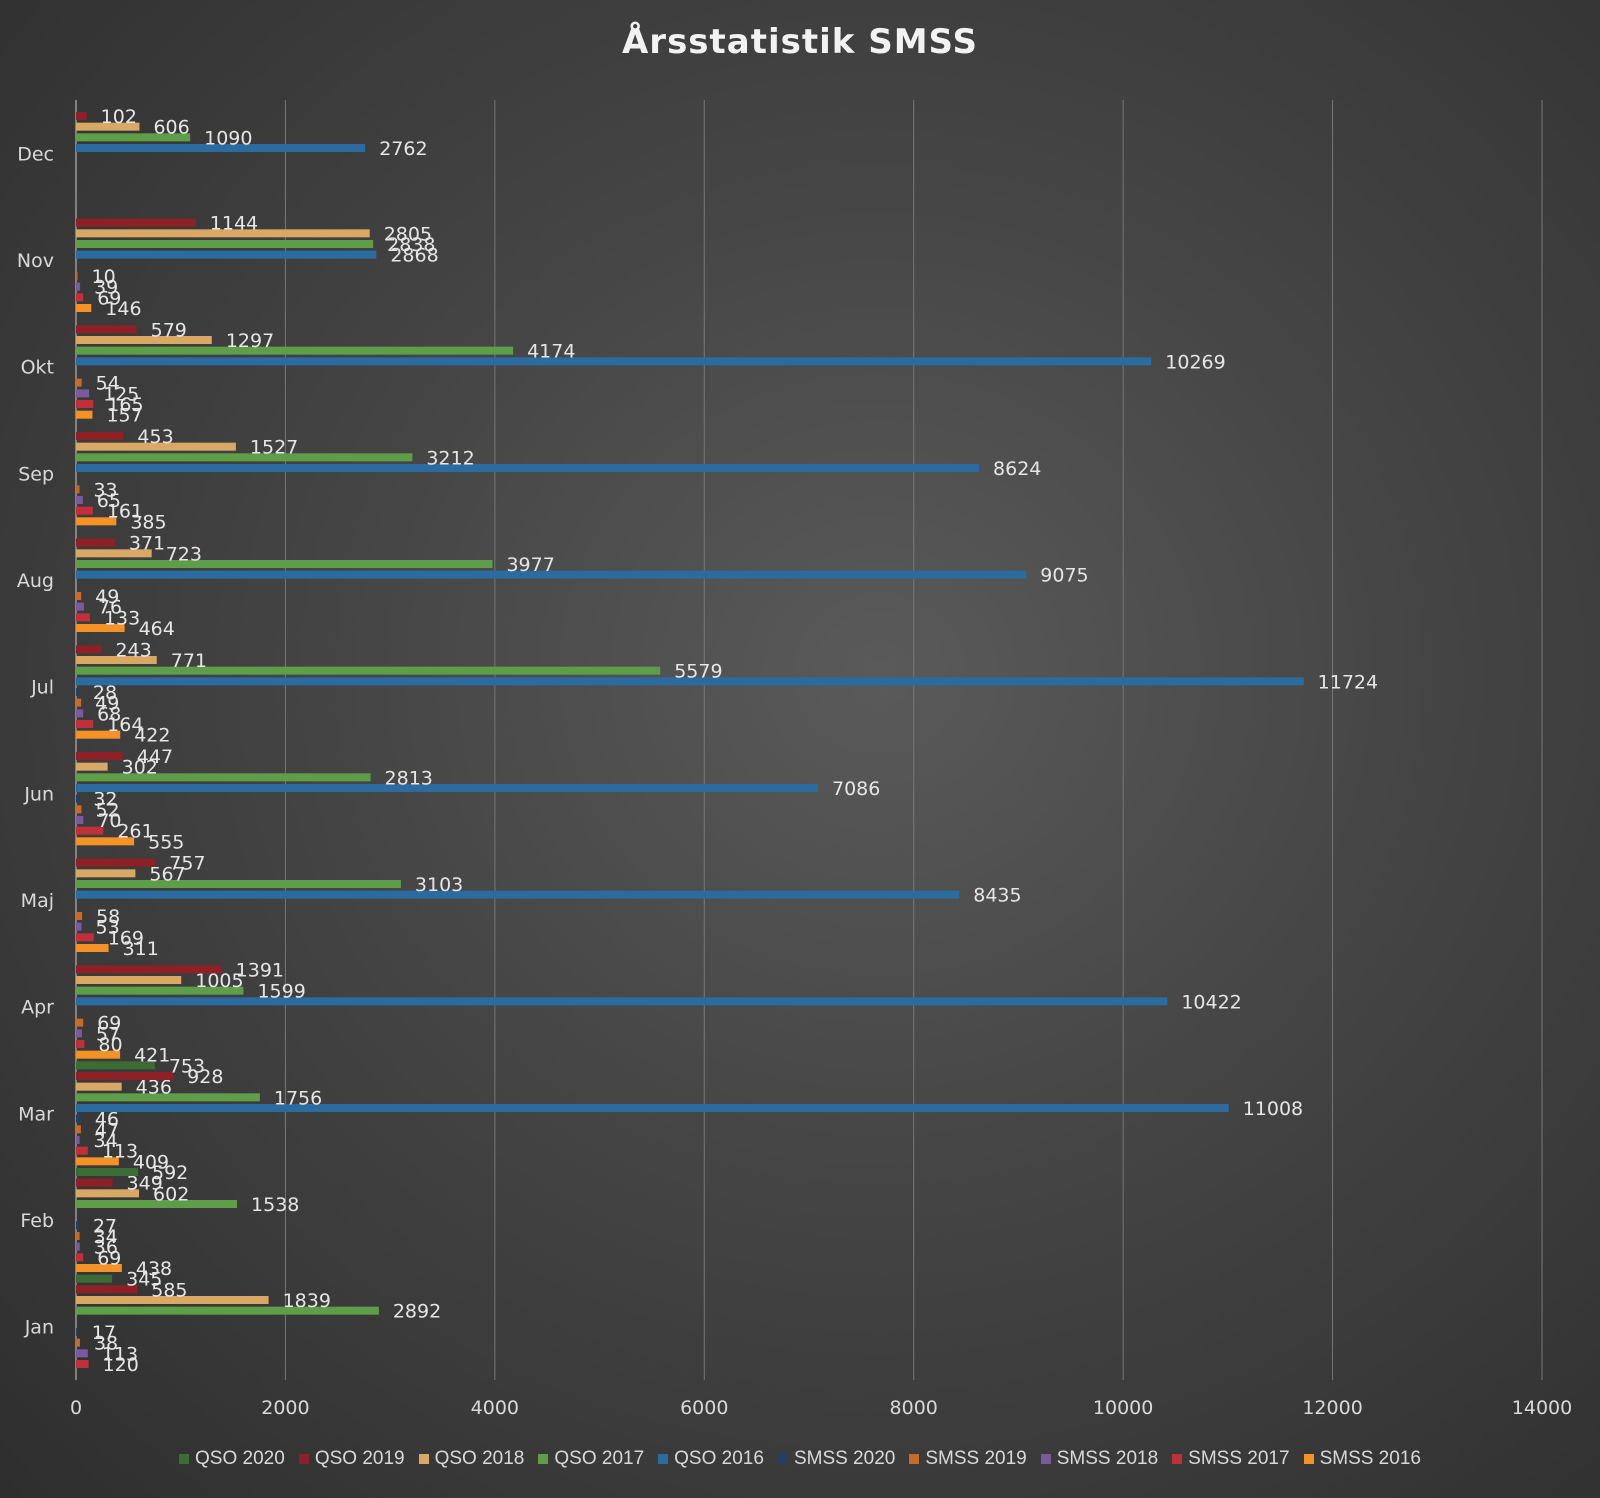 This screenshot has height=1498, width=1600. Describe the element at coordinates (140, 768) in the screenshot. I see `data-label: 302` at that location.